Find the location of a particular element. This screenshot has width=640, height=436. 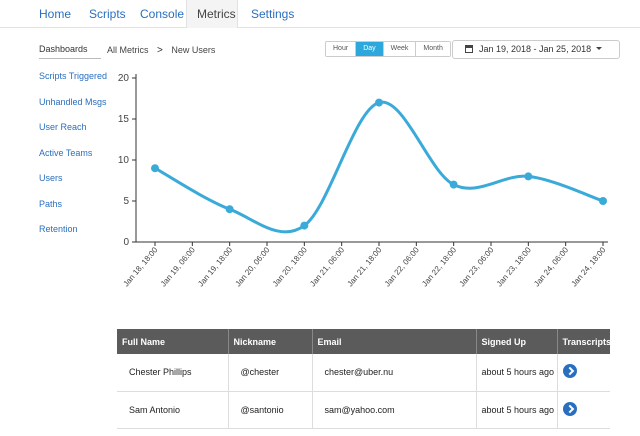

y-tick-label: 0 is located at coordinates (126, 242).